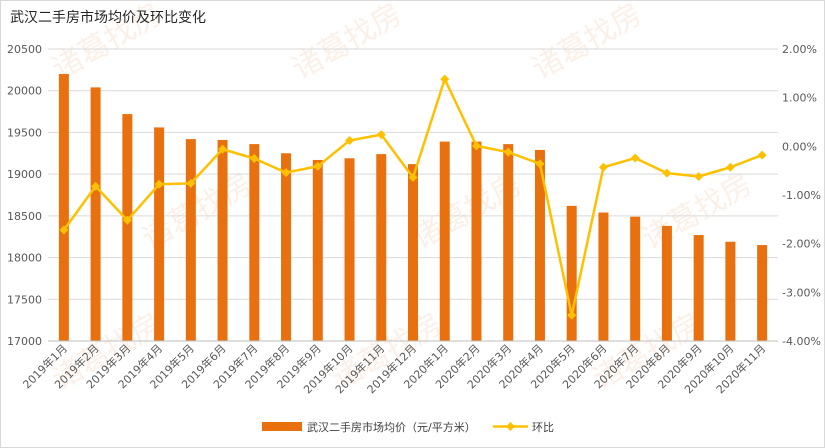 The image size is (825, 448). What do you see at coordinates (801, 195) in the screenshot?
I see `y-right-tick-label: -1.00%` at bounding box center [801, 195].